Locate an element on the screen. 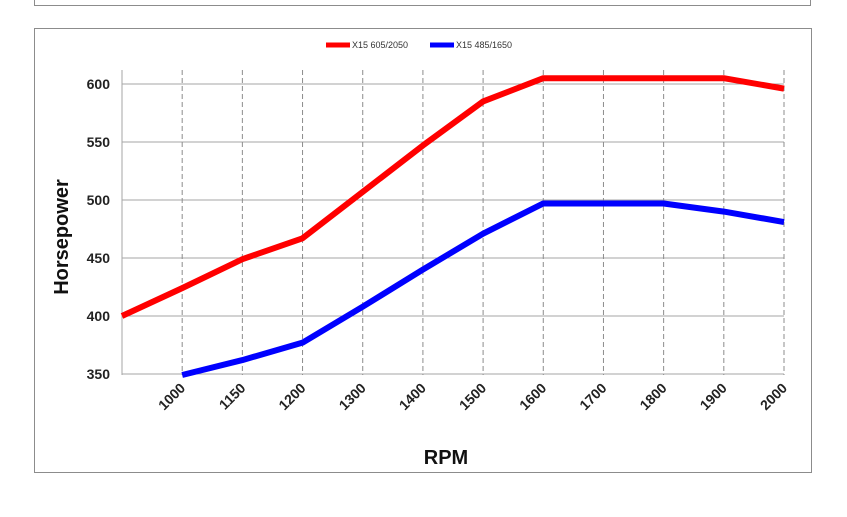 Image resolution: width=847 pixels, height=517 pixels. previous-panel-frame is located at coordinates (422, 3).